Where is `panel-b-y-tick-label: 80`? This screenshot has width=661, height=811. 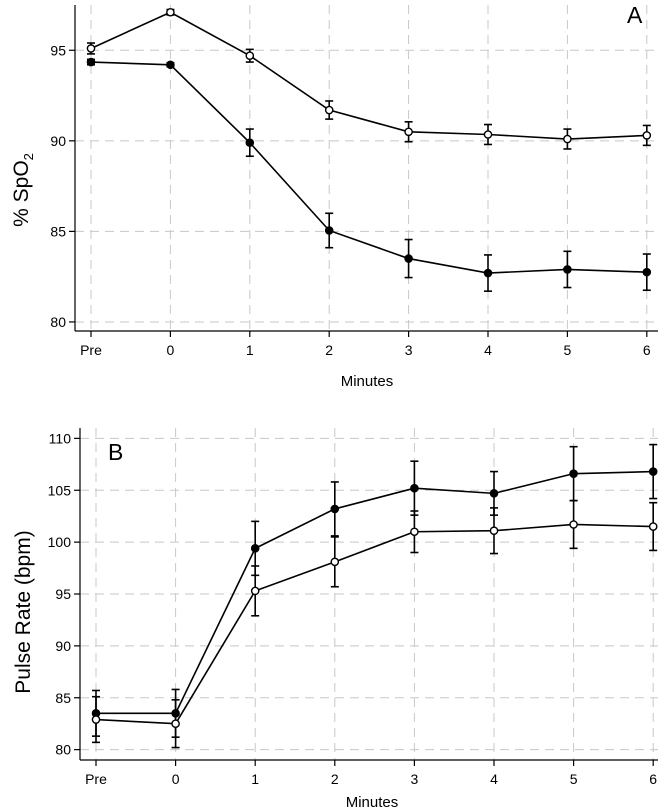
panel-b-y-tick-label: 80 is located at coordinates (63, 750).